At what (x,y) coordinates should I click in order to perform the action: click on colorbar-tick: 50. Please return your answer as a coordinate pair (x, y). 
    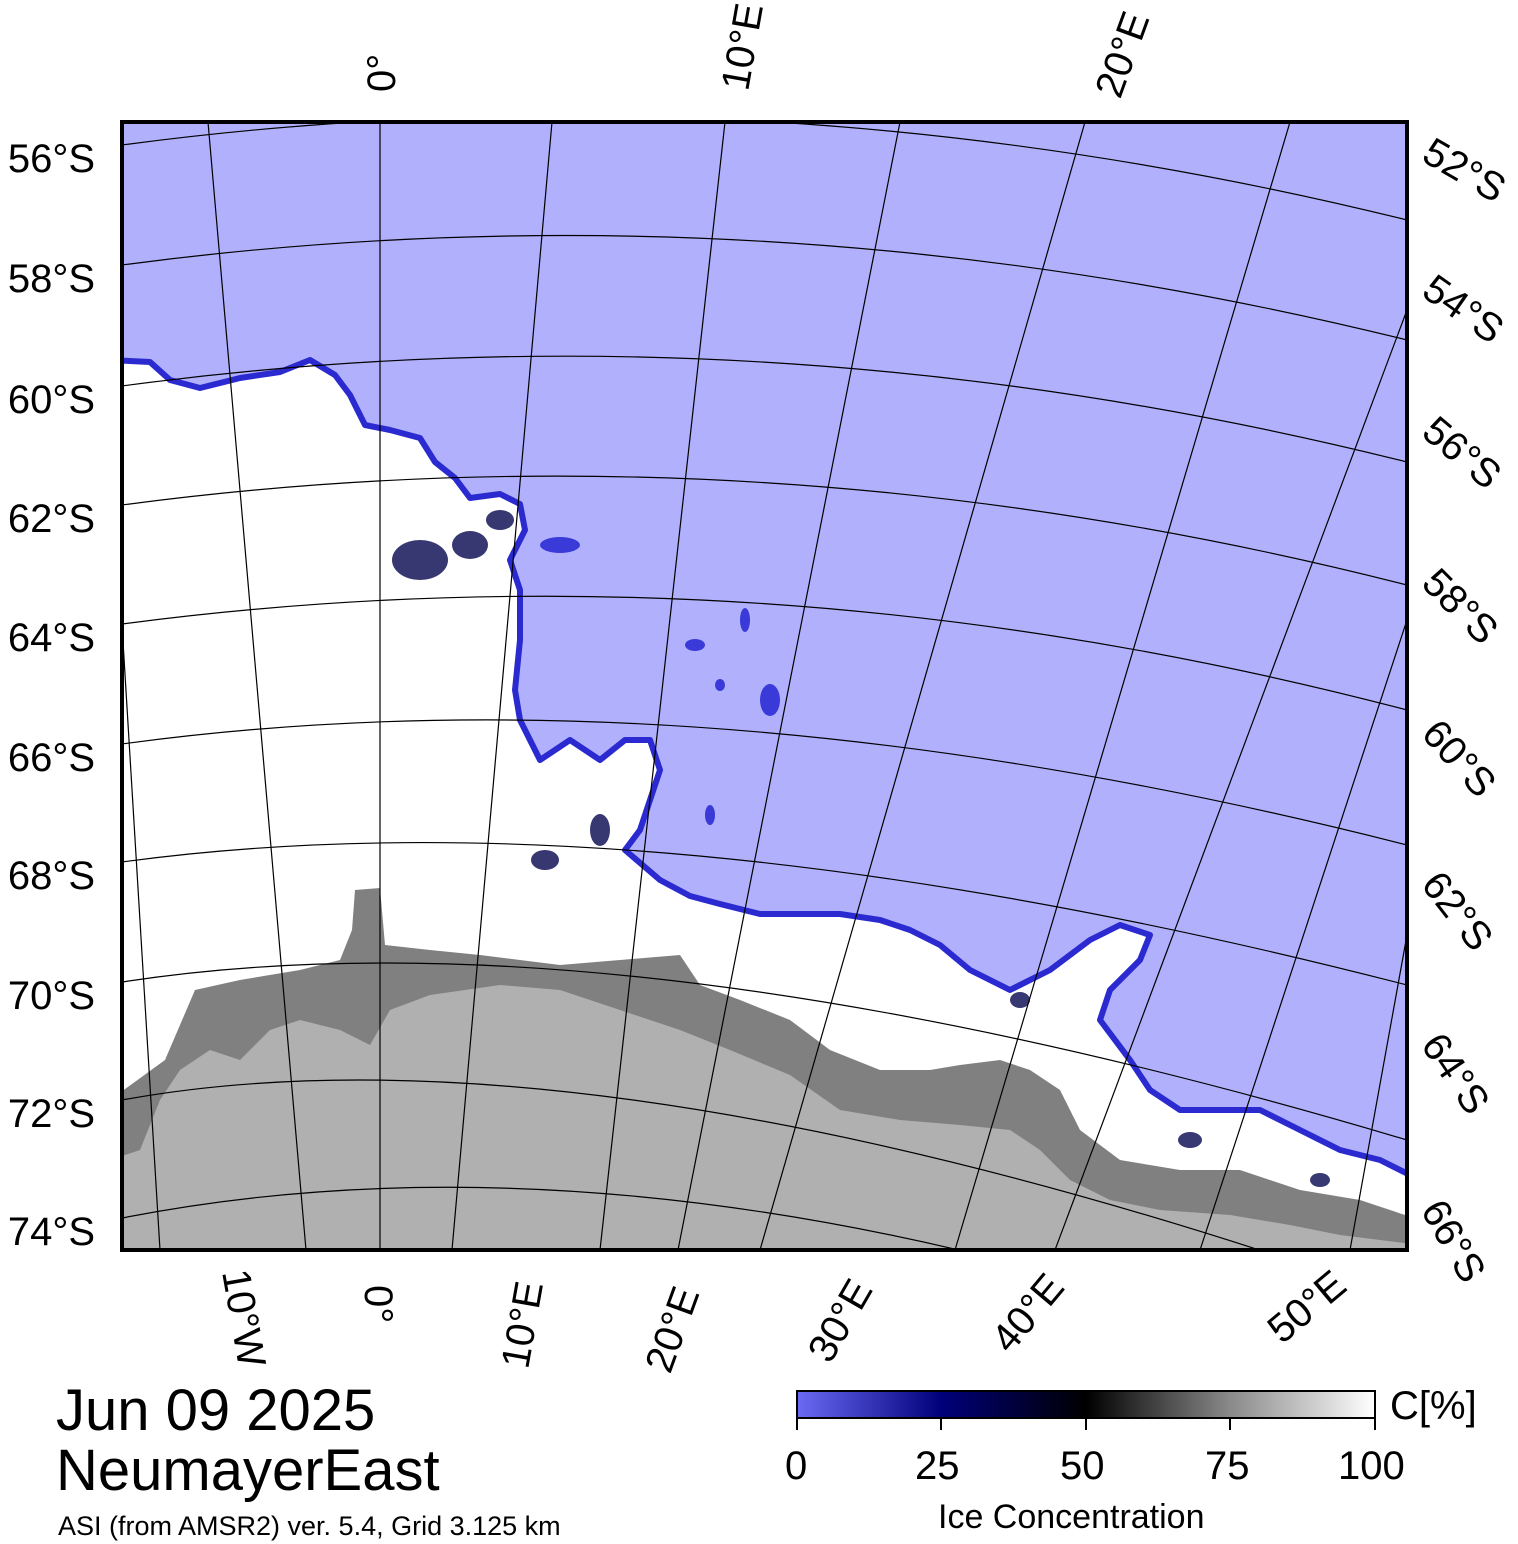
    Looking at the image, I should click on (1082, 1466).